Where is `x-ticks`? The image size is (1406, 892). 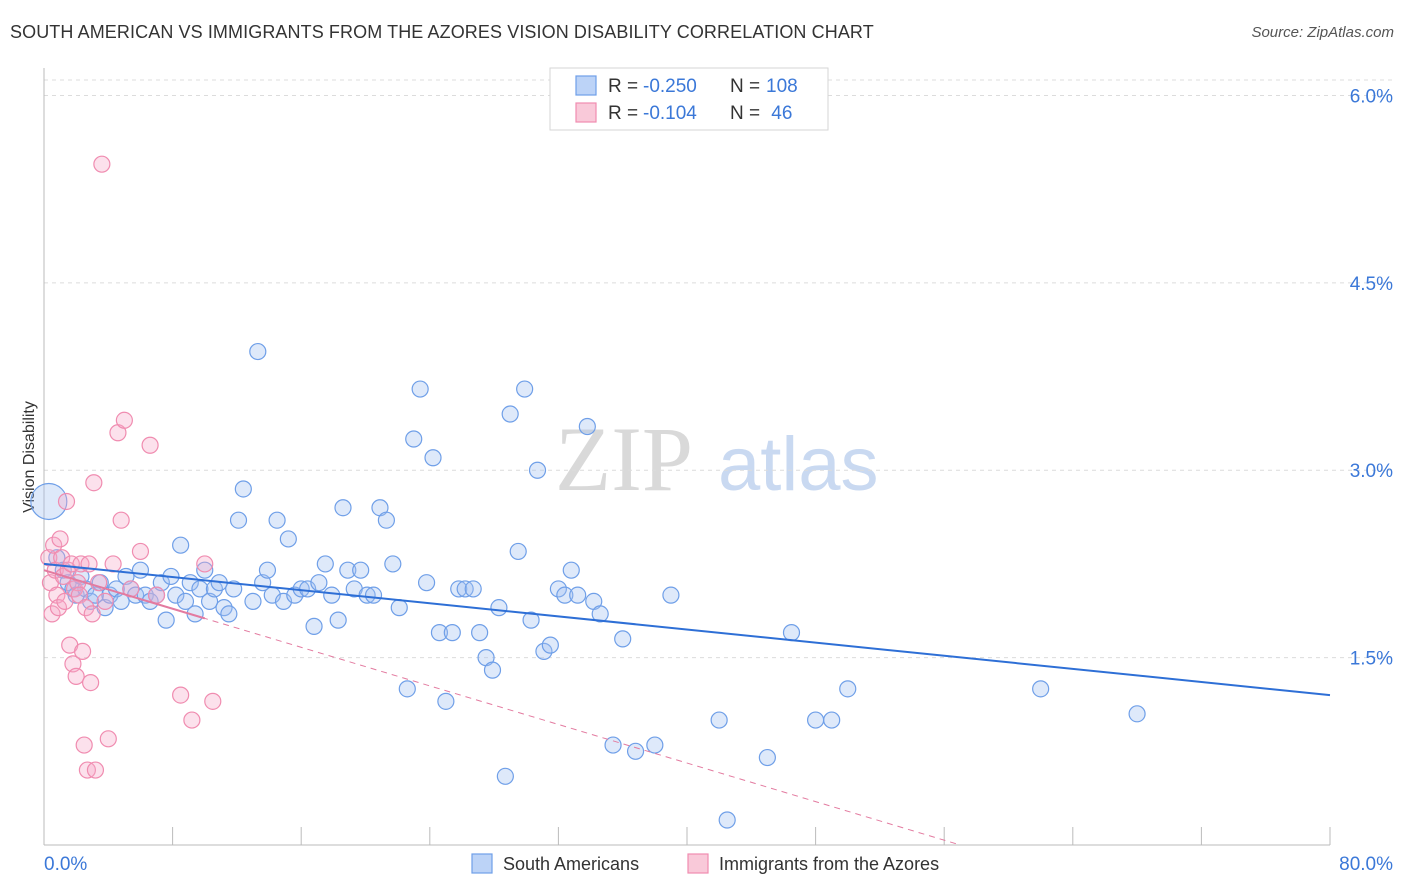 x-ticks is located at coordinates (687, 836).